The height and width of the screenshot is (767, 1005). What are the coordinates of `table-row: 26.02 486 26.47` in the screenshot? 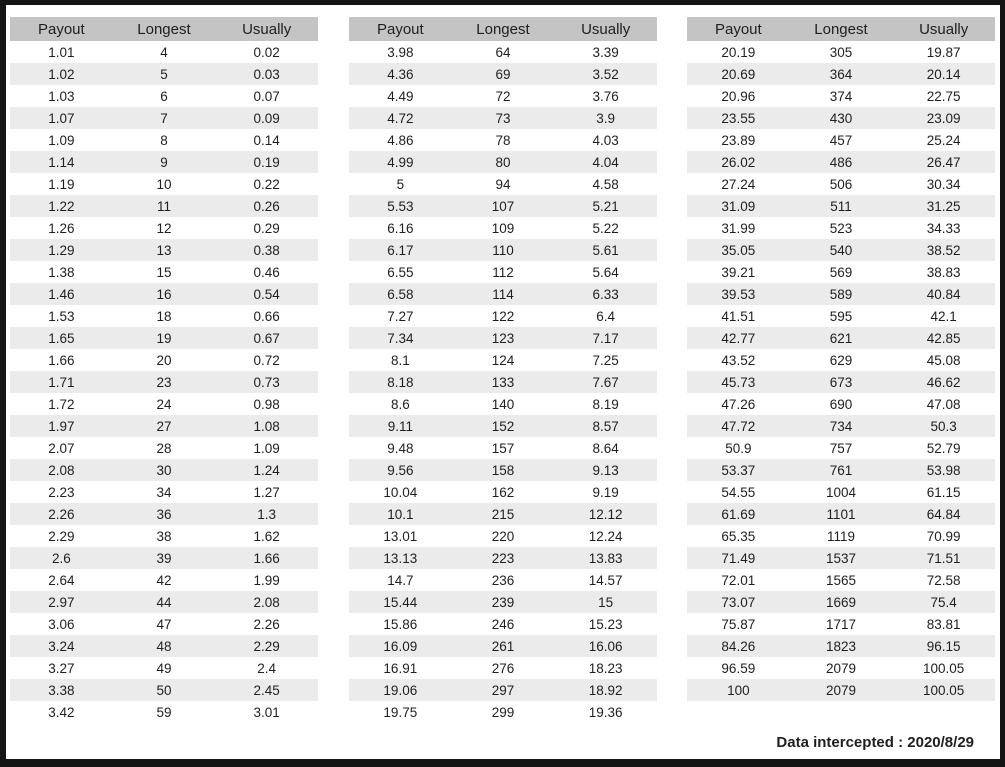 It's located at (841, 162).